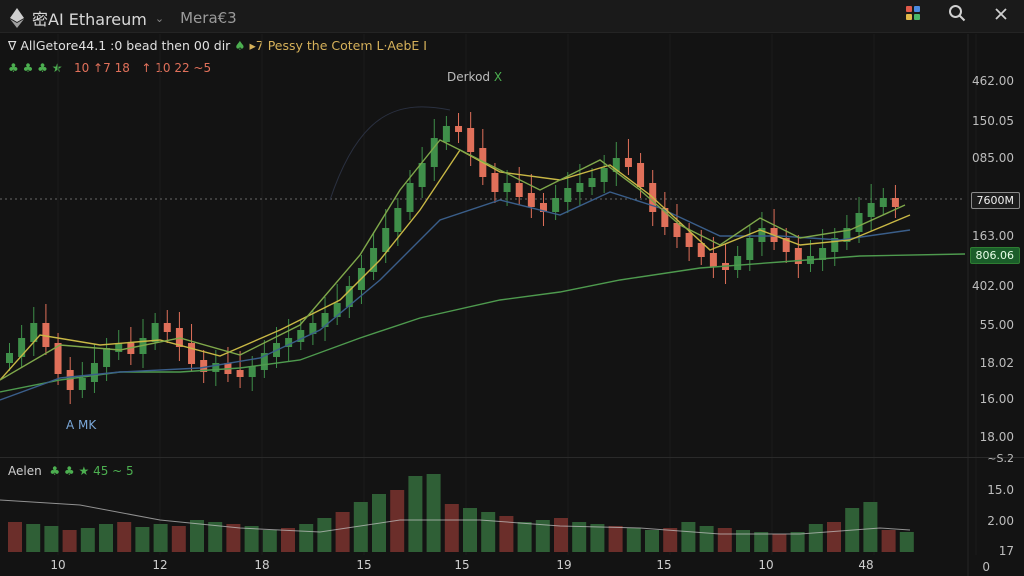 The width and height of the screenshot is (1024, 576). What do you see at coordinates (957, 15) in the screenshot?
I see `search-icon` at bounding box center [957, 15].